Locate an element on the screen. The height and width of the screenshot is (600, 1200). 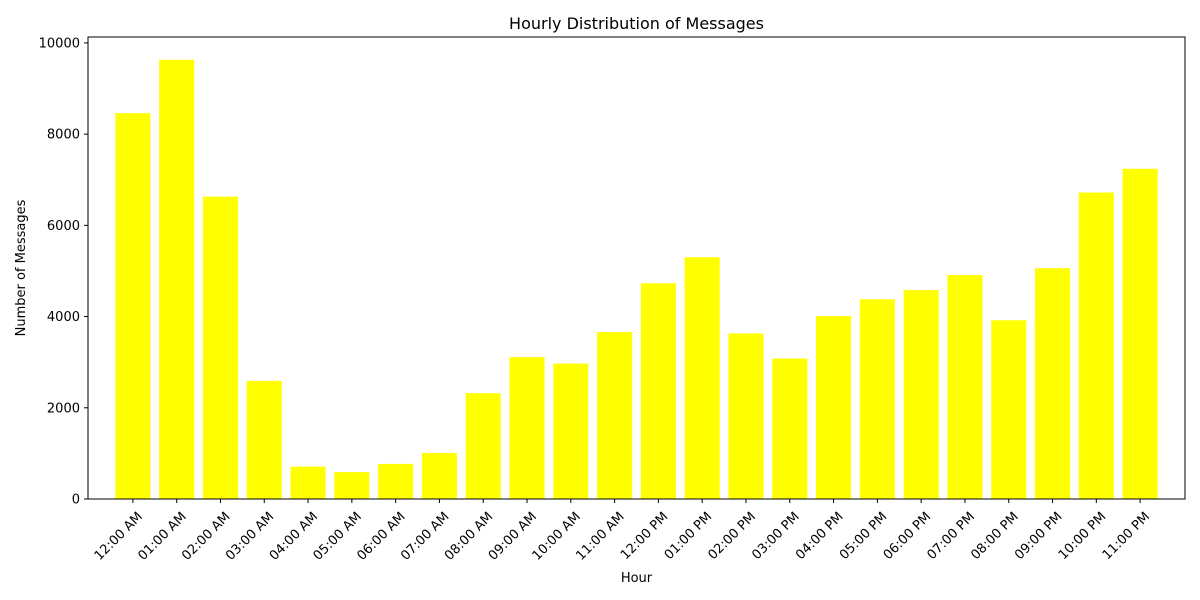
y-tick-label: 4000 is located at coordinates (63, 317).